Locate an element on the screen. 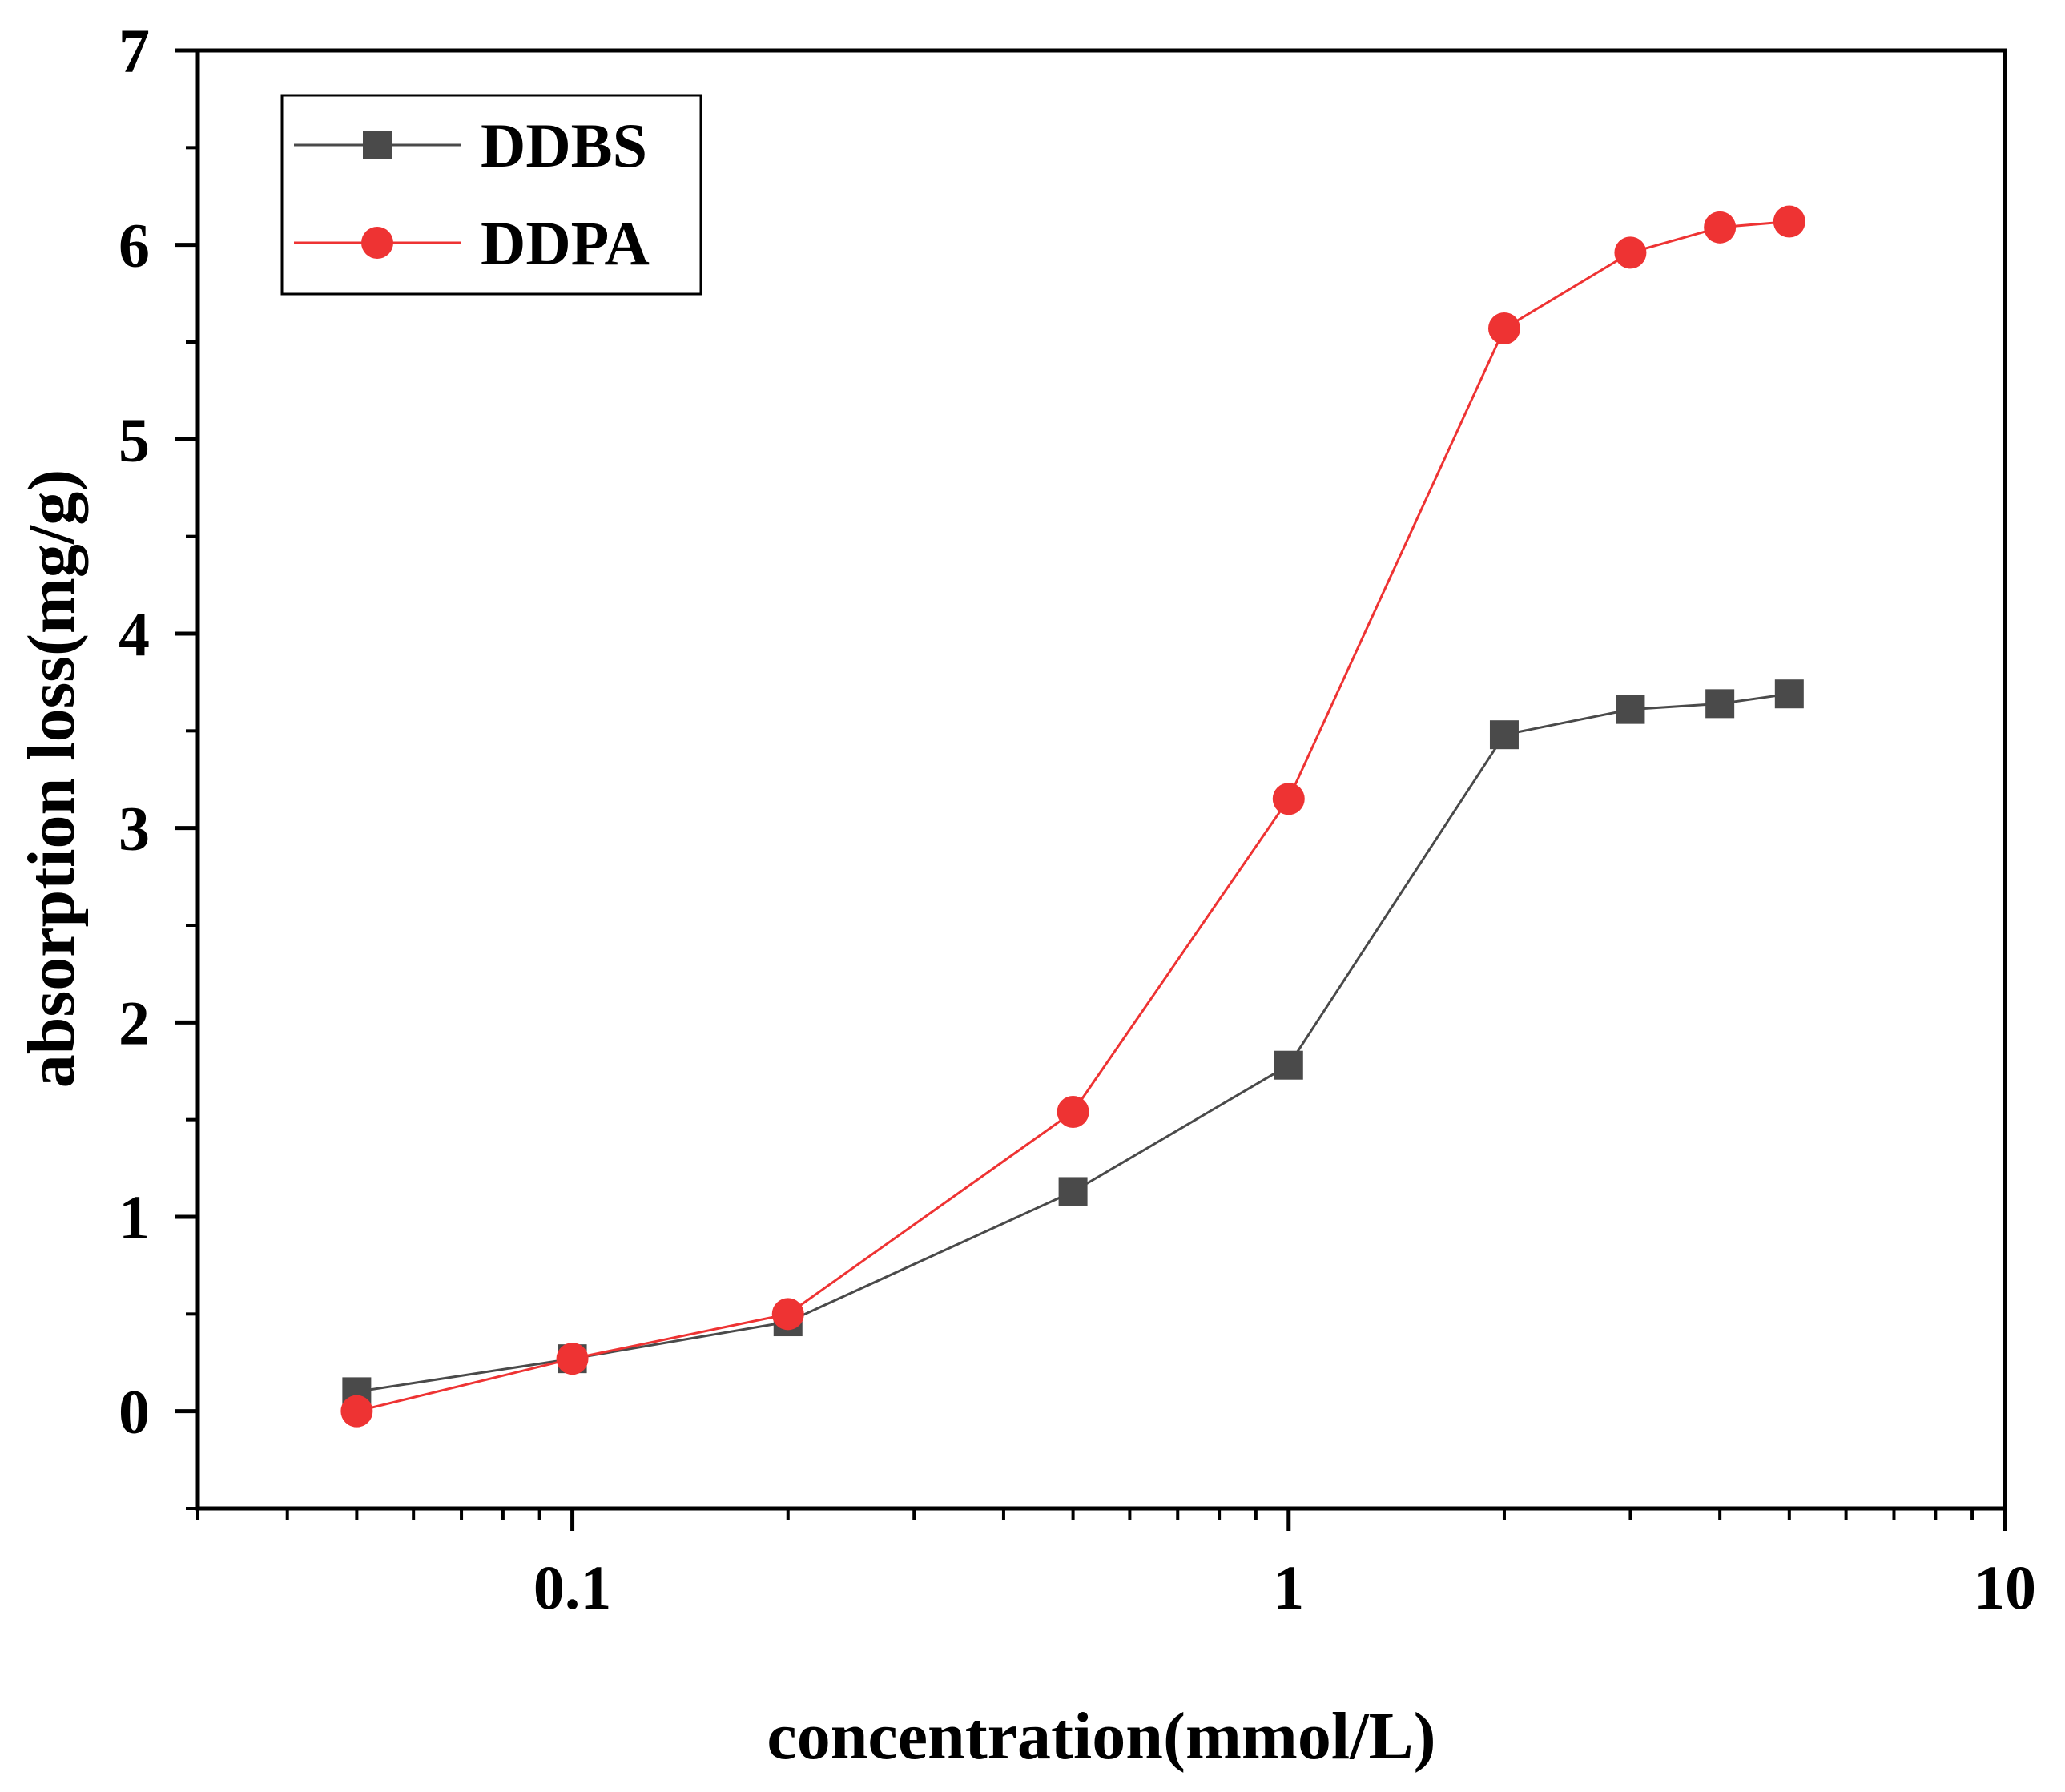 The height and width of the screenshot is (1792, 2065). y-tick-label: 1 is located at coordinates (134, 1217).